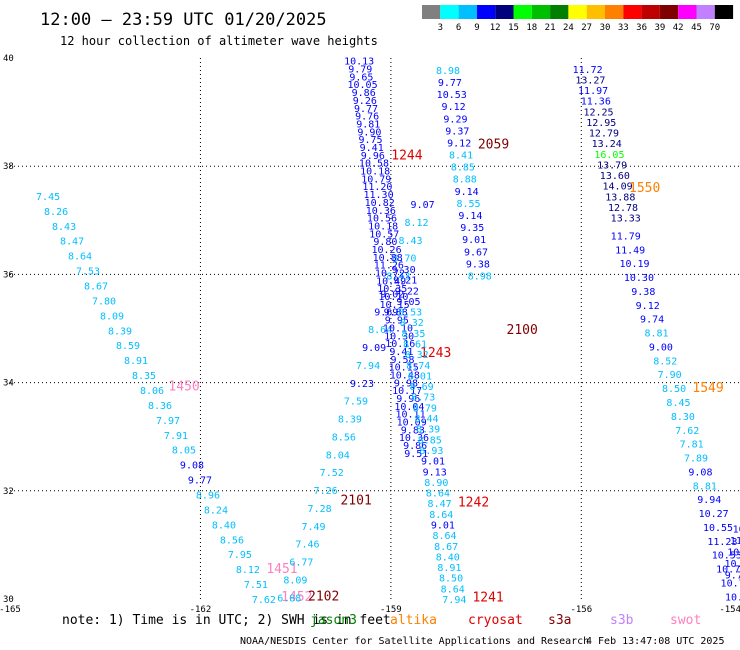 The image size is (740, 650). I want to click on wave-height-label: 10.82, so click(380, 203).